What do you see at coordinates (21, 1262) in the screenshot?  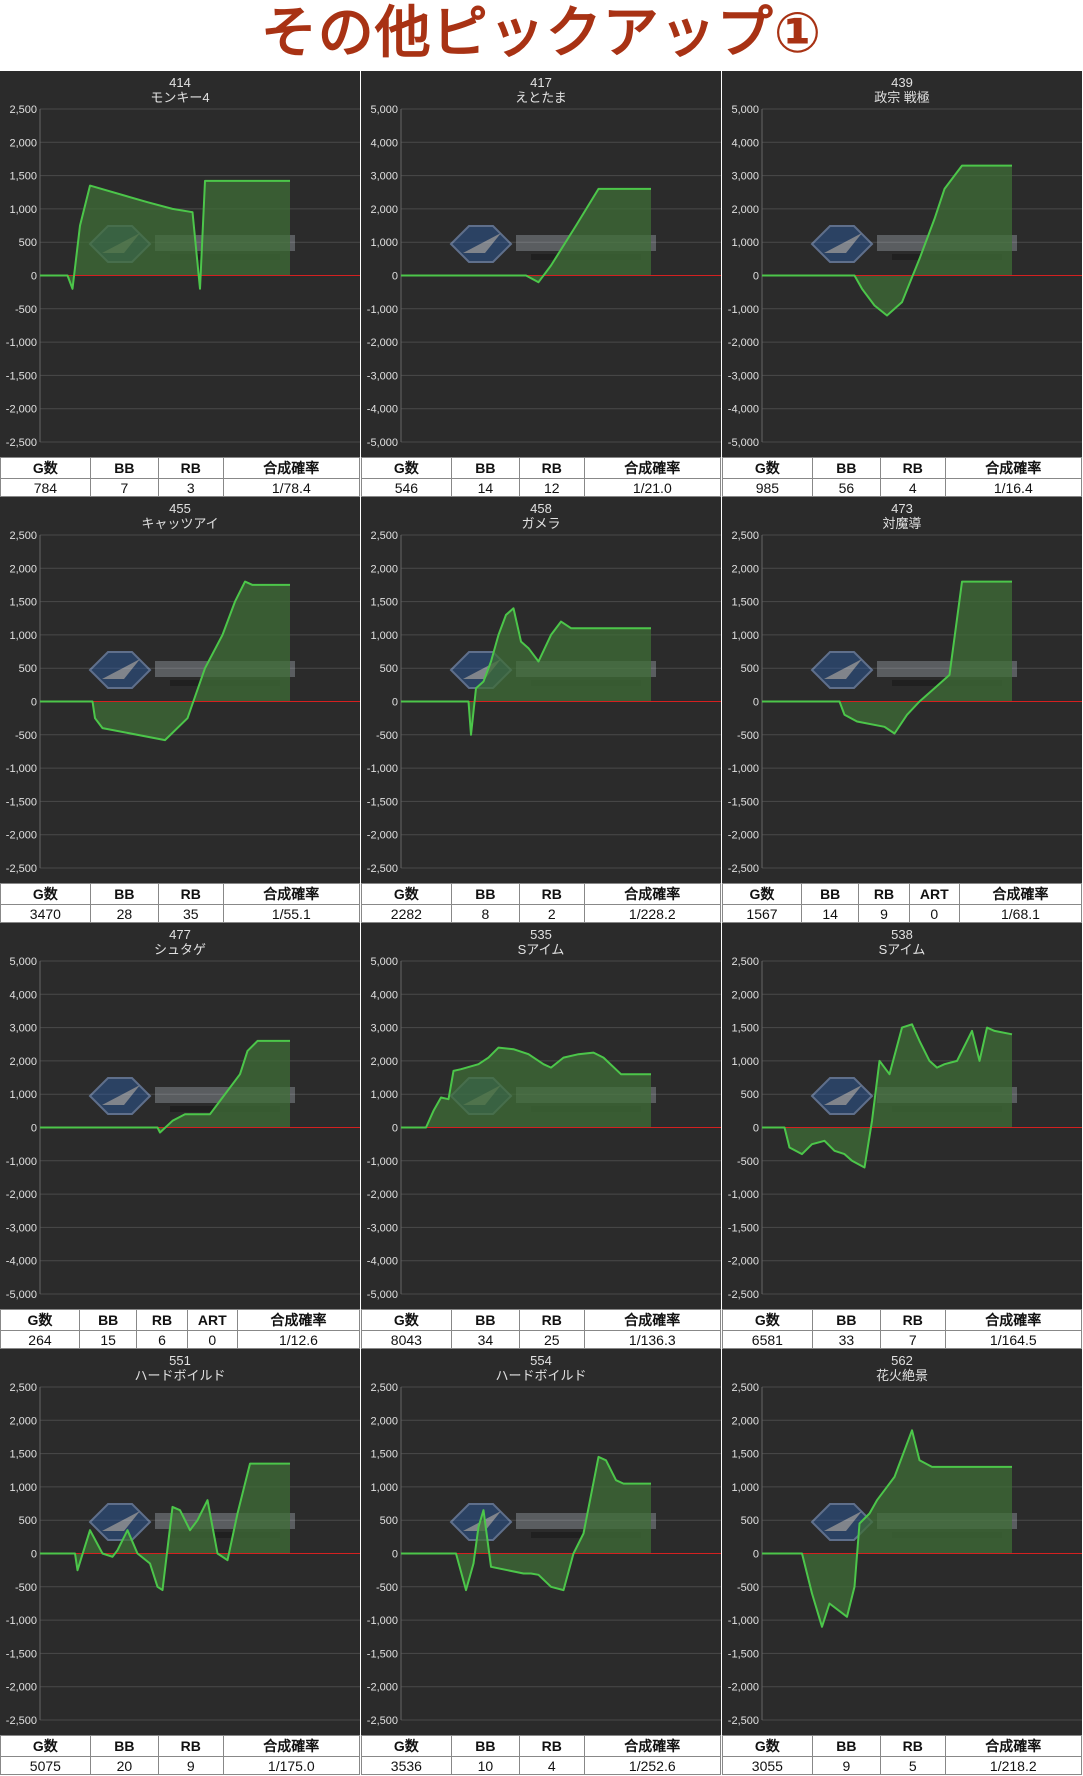 I see `y-tick-label: -4,000` at bounding box center [21, 1262].